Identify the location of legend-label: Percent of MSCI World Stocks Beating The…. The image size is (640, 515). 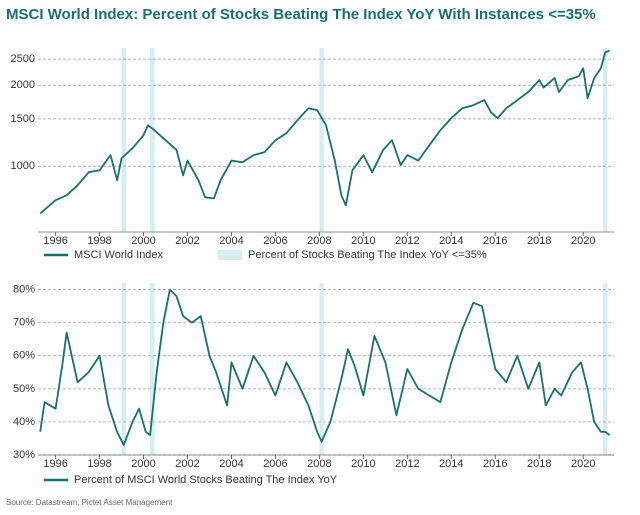
(206, 480).